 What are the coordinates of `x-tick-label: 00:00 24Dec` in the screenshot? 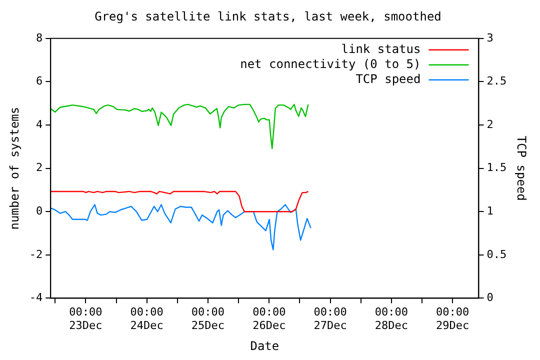 It's located at (147, 319).